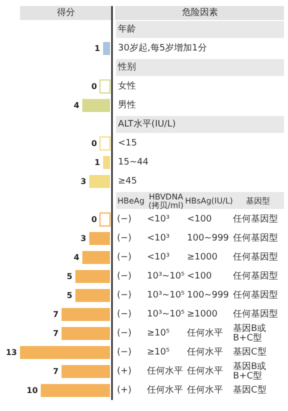  I want to click on category-label: (+) 任何水平 任何水平 基因C型, so click(191, 391).